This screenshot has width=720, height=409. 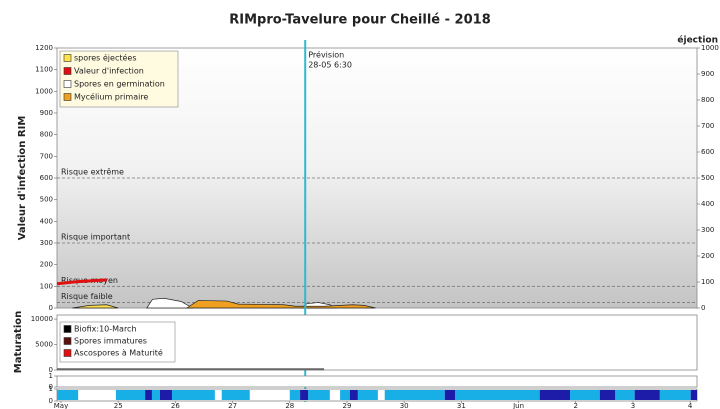 I want to click on y-tick-label: 500, so click(x=46, y=200).